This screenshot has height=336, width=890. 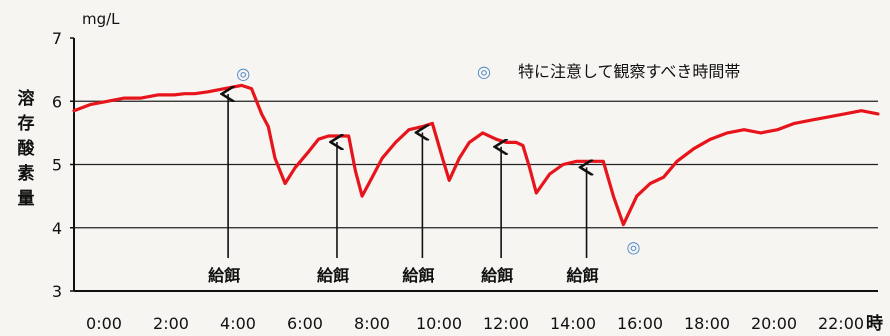 I want to click on y-tick-label: 7, so click(x=57, y=38).